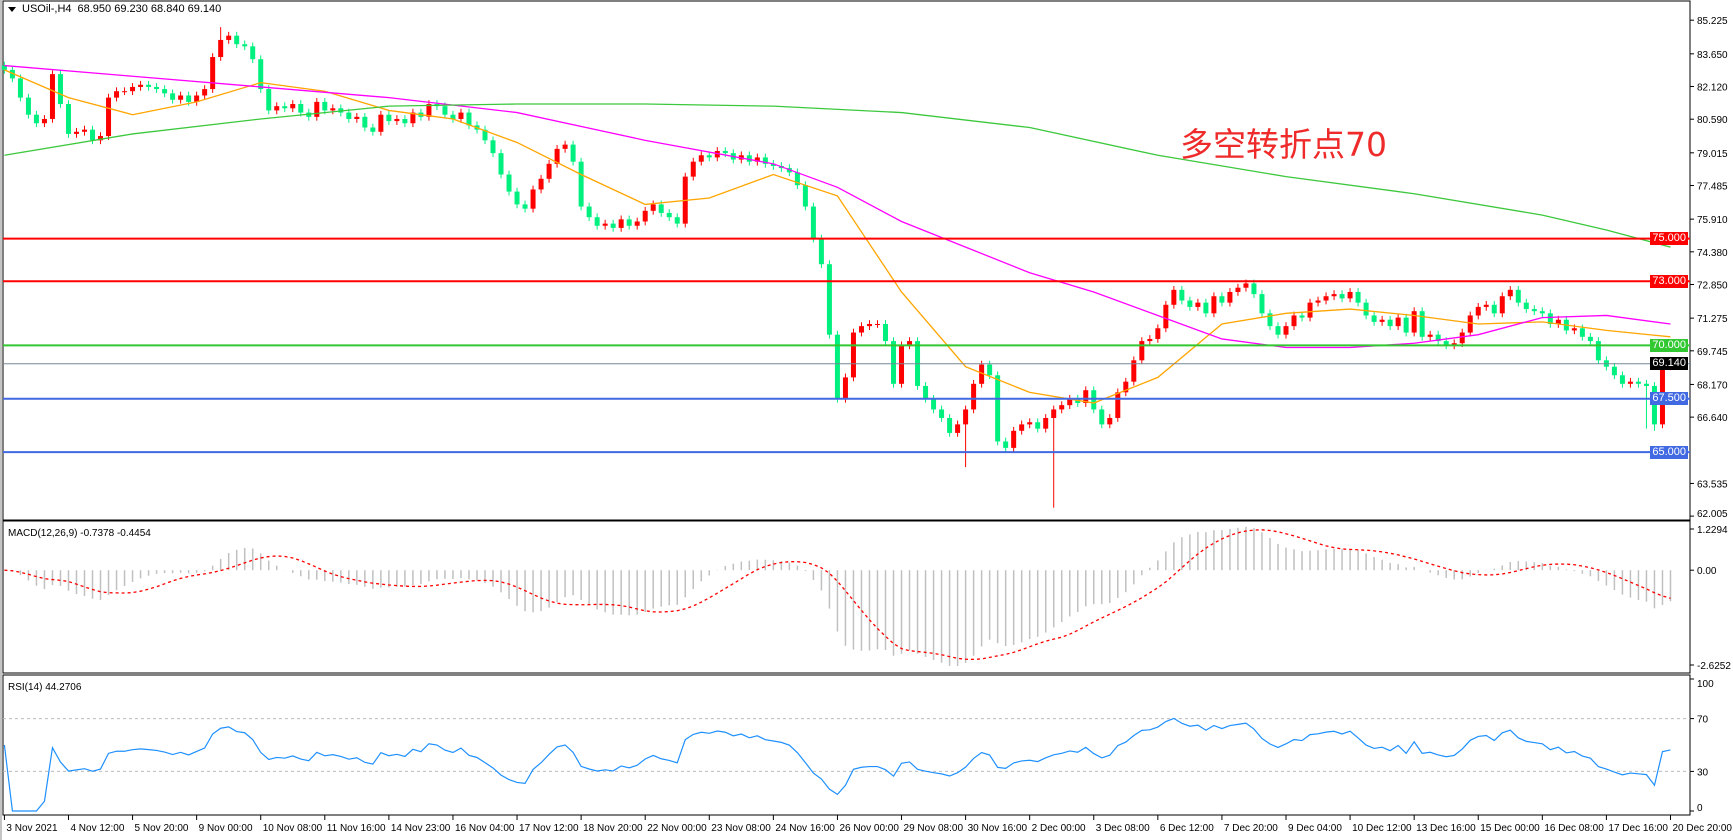  Describe the element at coordinates (1712, 319) in the screenshot. I see `price-tick-label: 71.275` at that location.